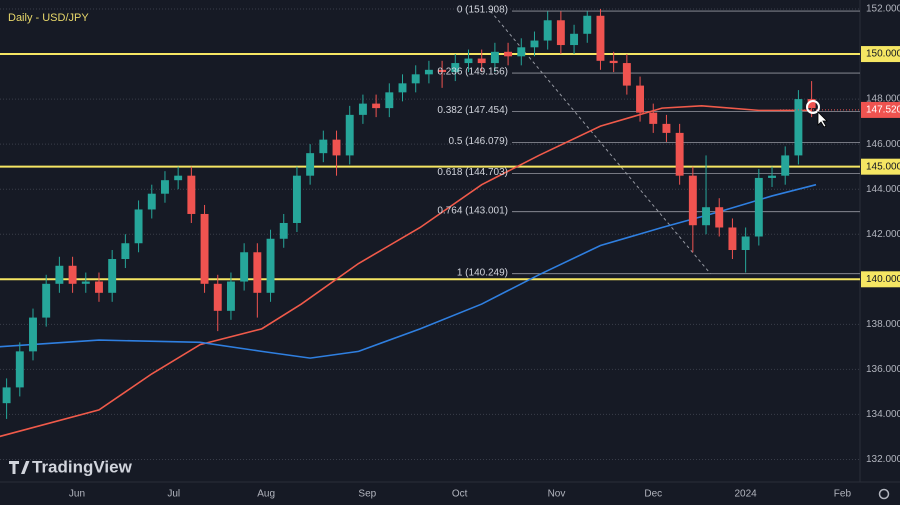 This screenshot has height=505, width=900. What do you see at coordinates (48, 18) in the screenshot?
I see `chart-title: Daily - USD/JPY` at bounding box center [48, 18].